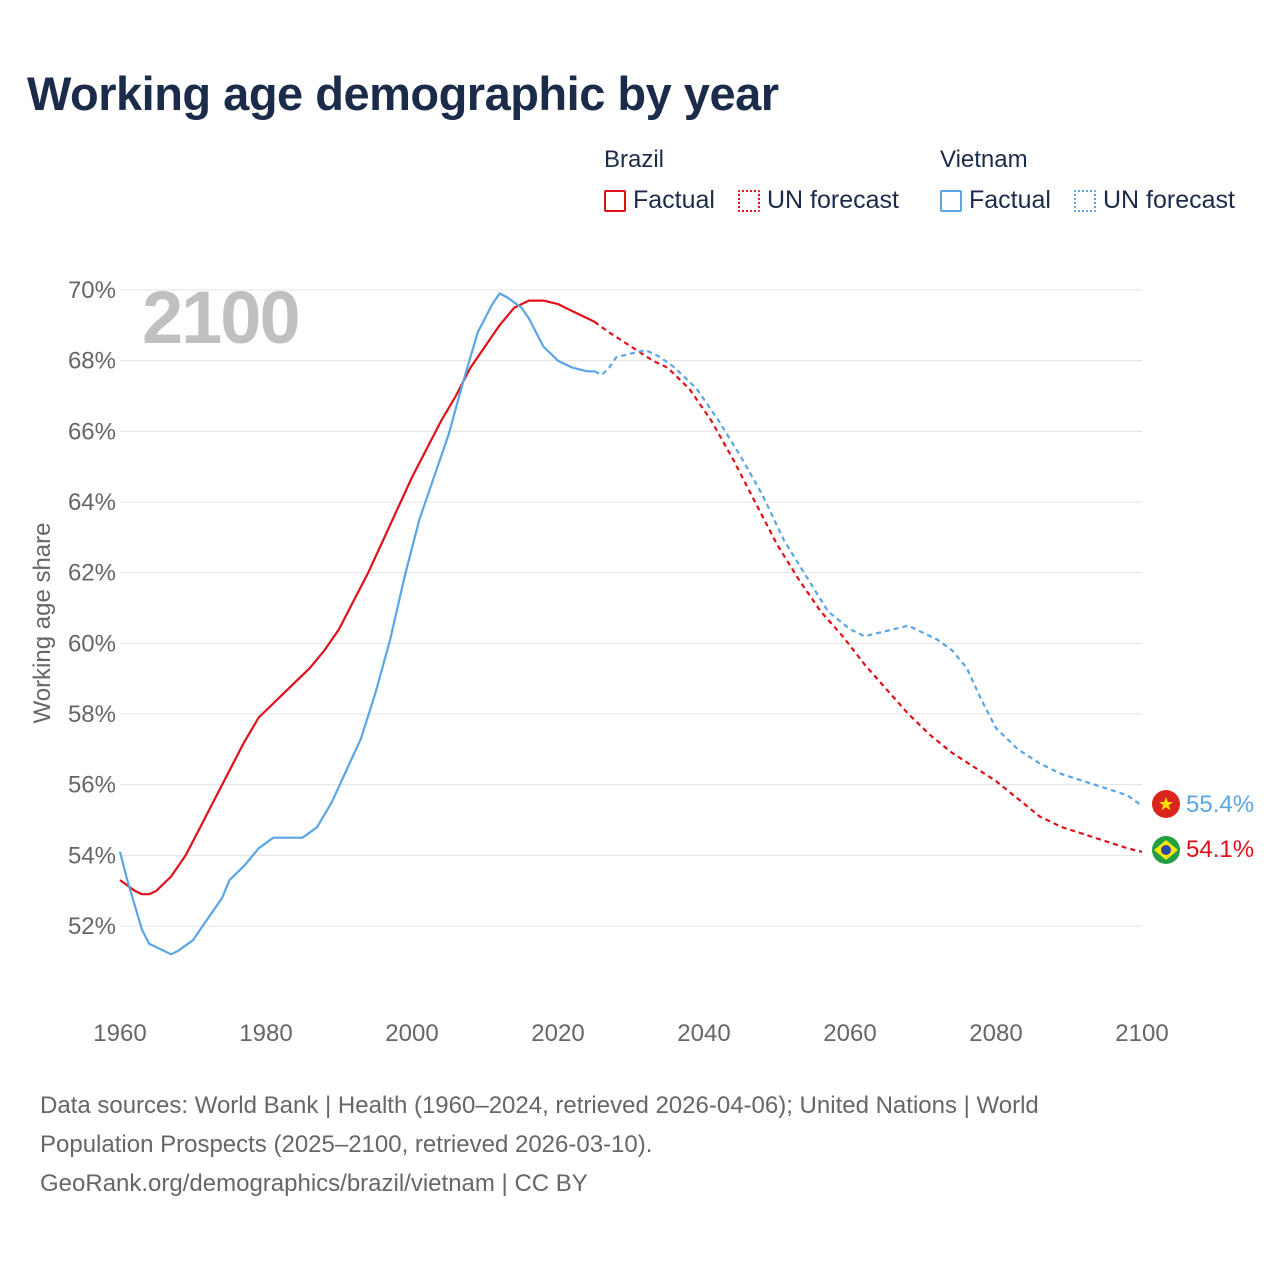 The width and height of the screenshot is (1280, 1280). Describe the element at coordinates (92, 431) in the screenshot. I see `y-tick-label: 66%` at that location.